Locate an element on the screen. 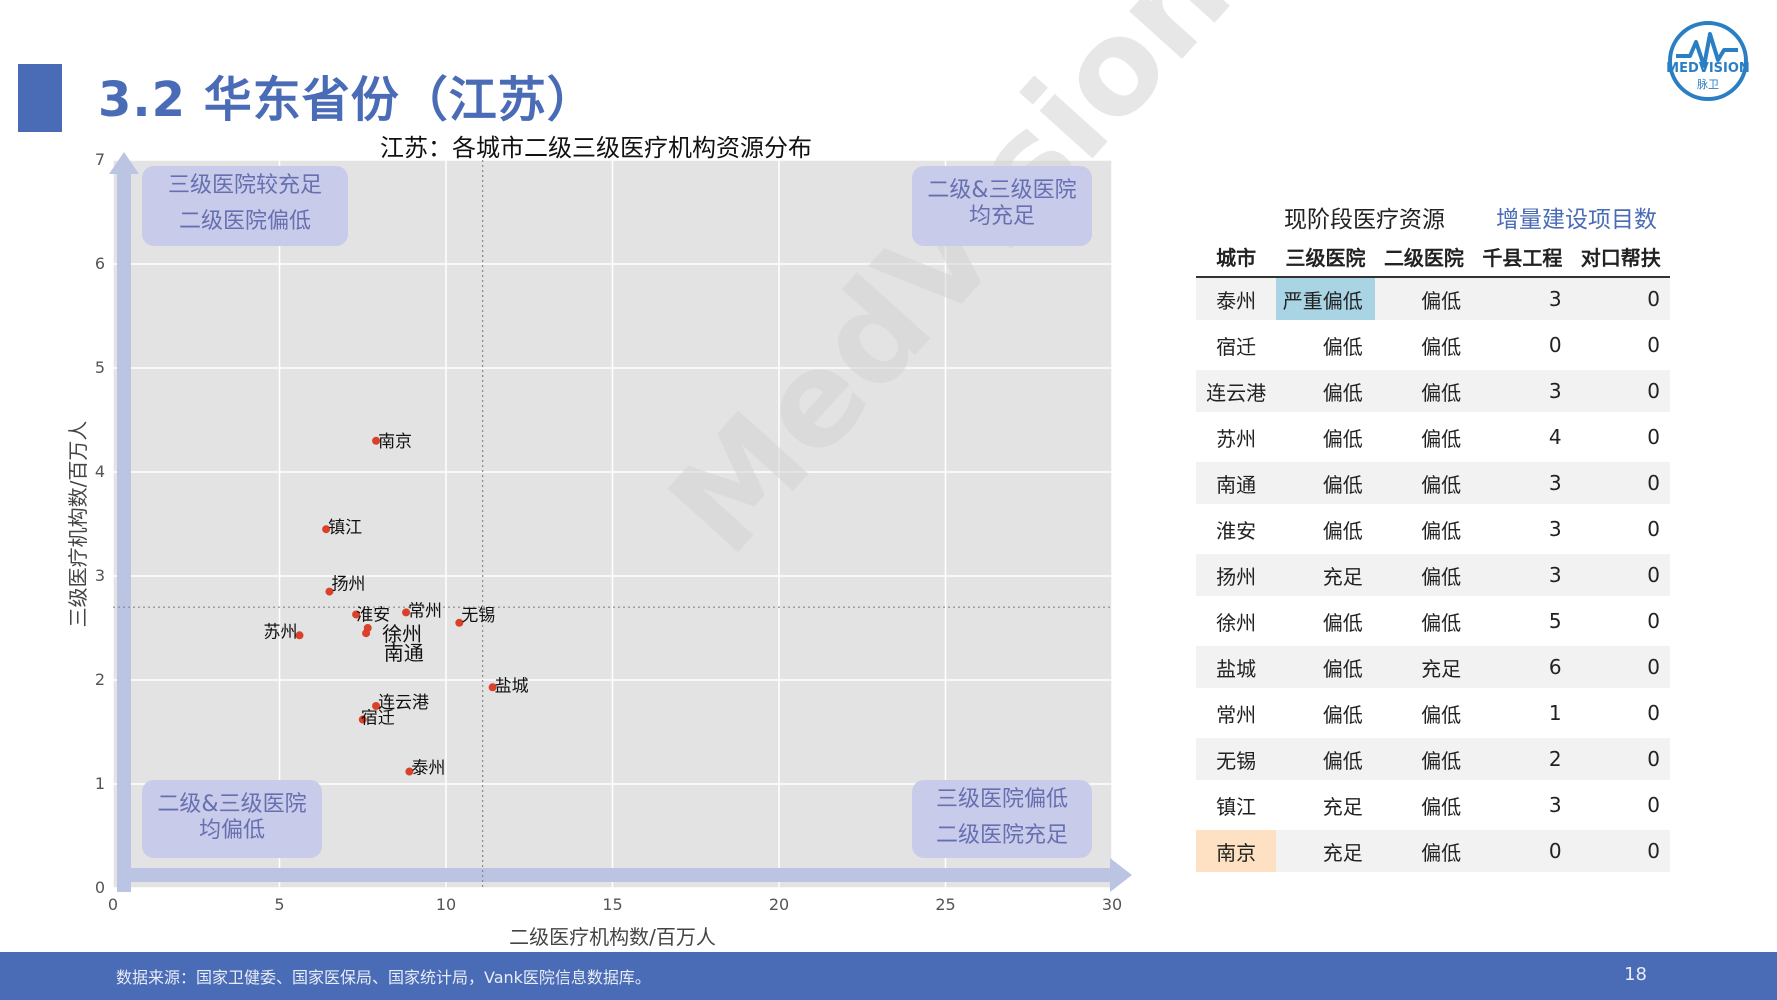 The width and height of the screenshot is (1777, 1000). quadrant-bottom-right-line1: 三级医院偏低 is located at coordinates (1001, 799).